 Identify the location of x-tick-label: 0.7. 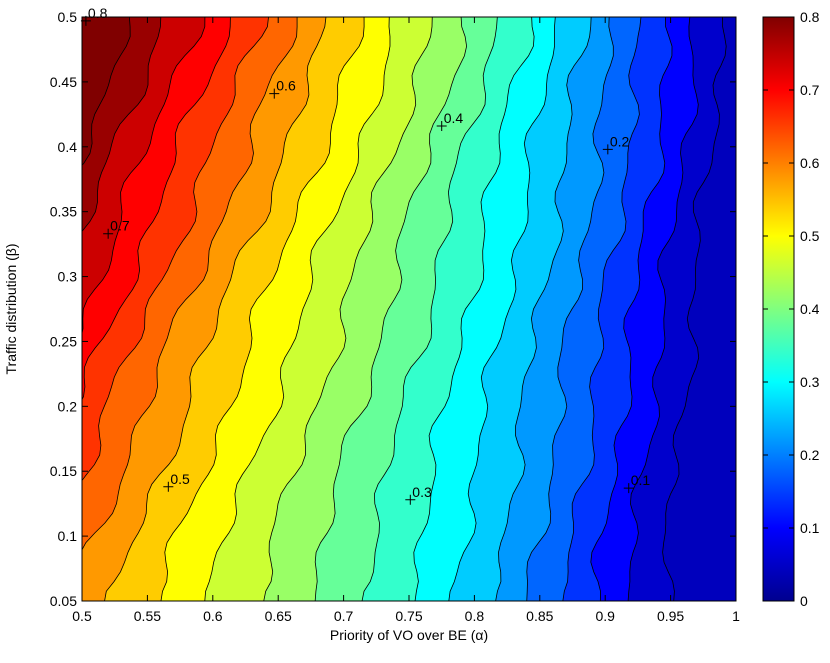
(344, 616).